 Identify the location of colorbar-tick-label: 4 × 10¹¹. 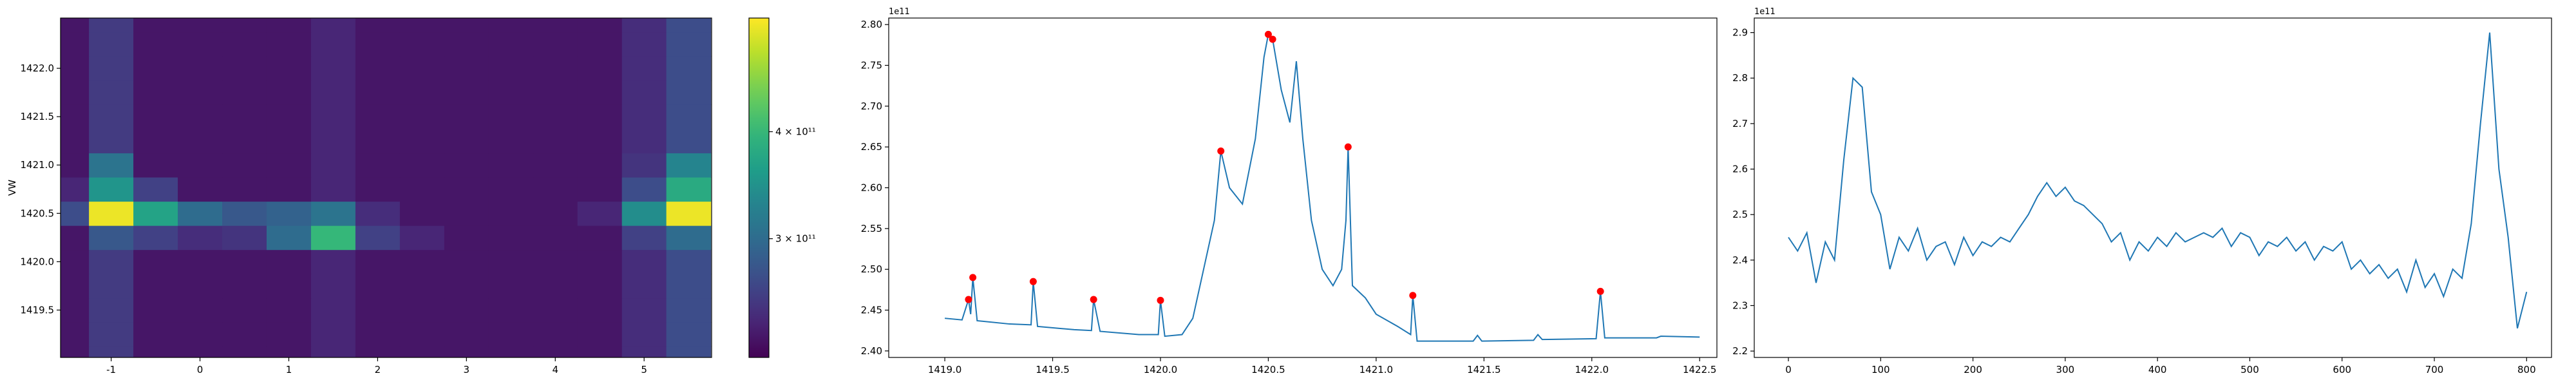
(795, 131).